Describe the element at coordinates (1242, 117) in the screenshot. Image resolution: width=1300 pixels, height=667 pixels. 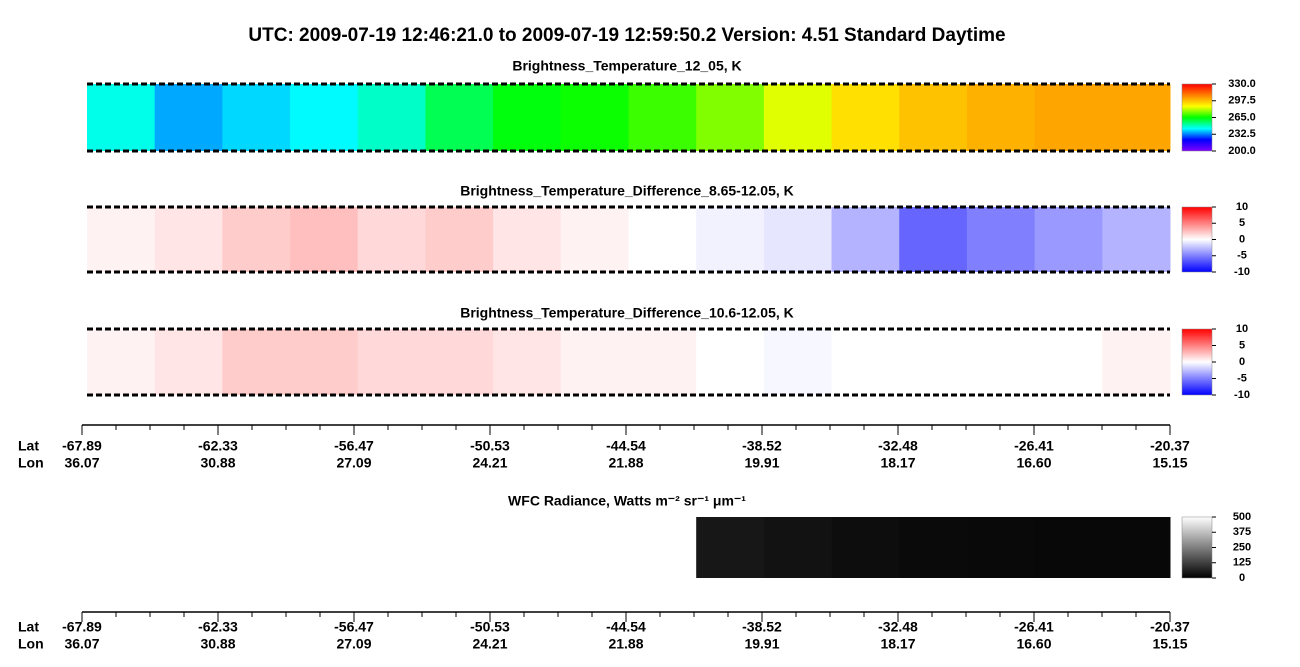
I see `colorbar-tick-label: 265.0` at that location.